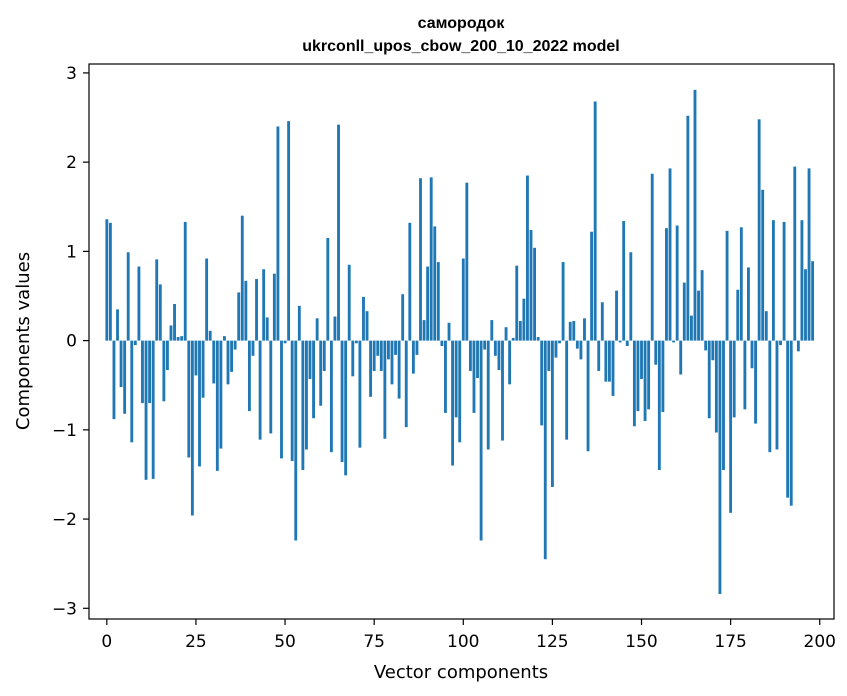 The width and height of the screenshot is (847, 696). Describe the element at coordinates (64, 520) in the screenshot. I see `y-tick-label: −2` at that location.